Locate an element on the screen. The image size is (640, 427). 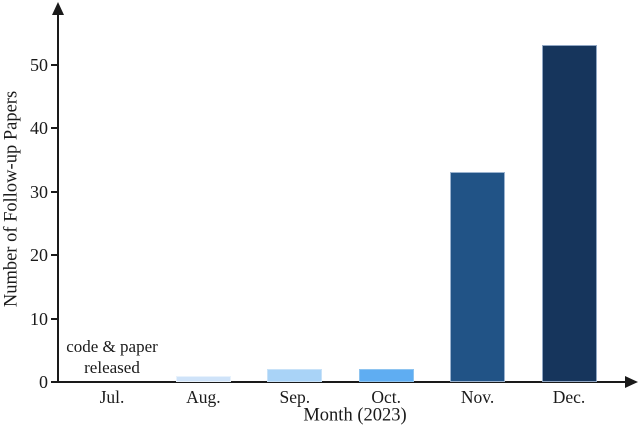
bar-aug is located at coordinates (203, 378).